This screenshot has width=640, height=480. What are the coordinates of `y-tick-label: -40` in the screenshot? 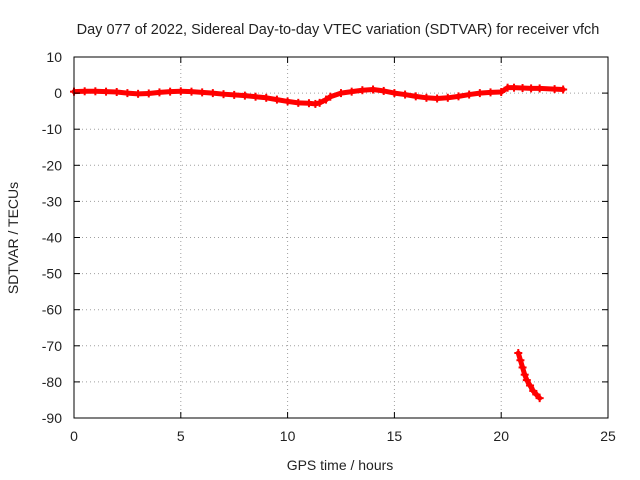 It's located at (52, 238).